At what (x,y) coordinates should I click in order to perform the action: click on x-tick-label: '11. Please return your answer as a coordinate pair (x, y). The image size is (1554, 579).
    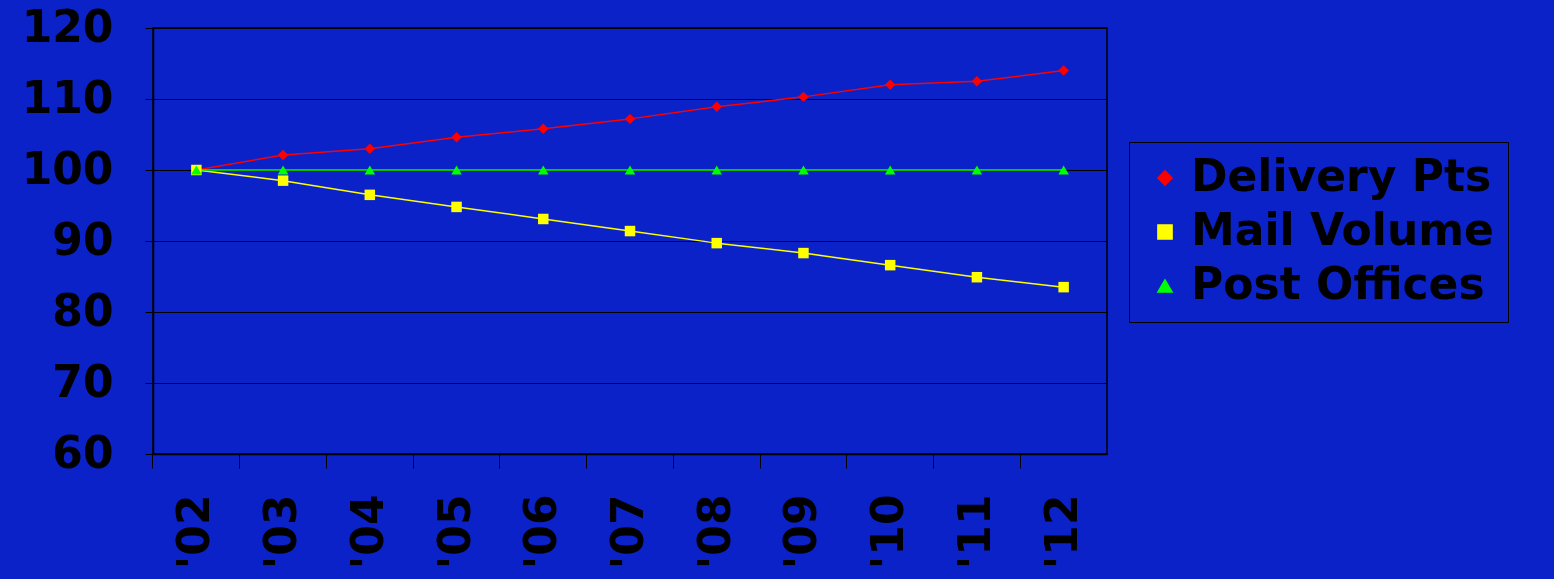
    Looking at the image, I should click on (974, 532).